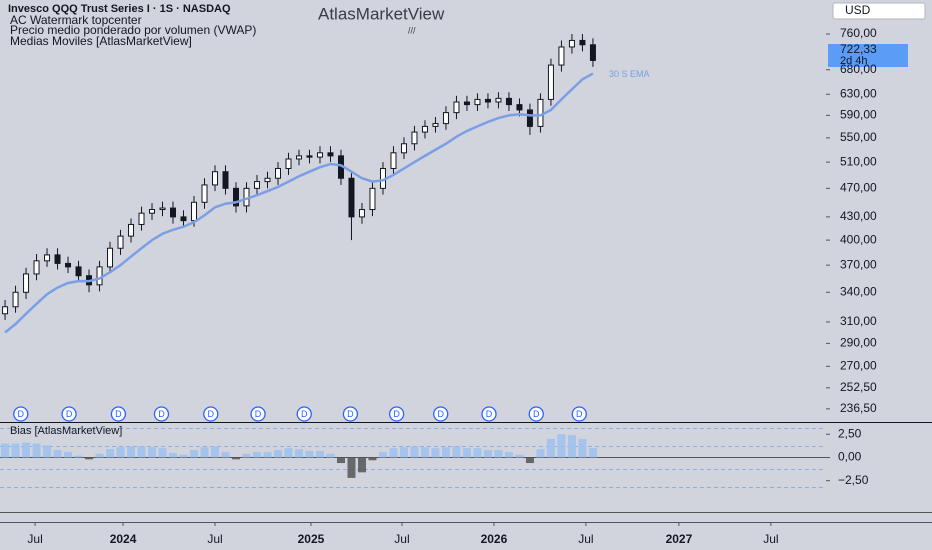 The width and height of the screenshot is (932, 550). I want to click on currency-button, so click(879, 11).